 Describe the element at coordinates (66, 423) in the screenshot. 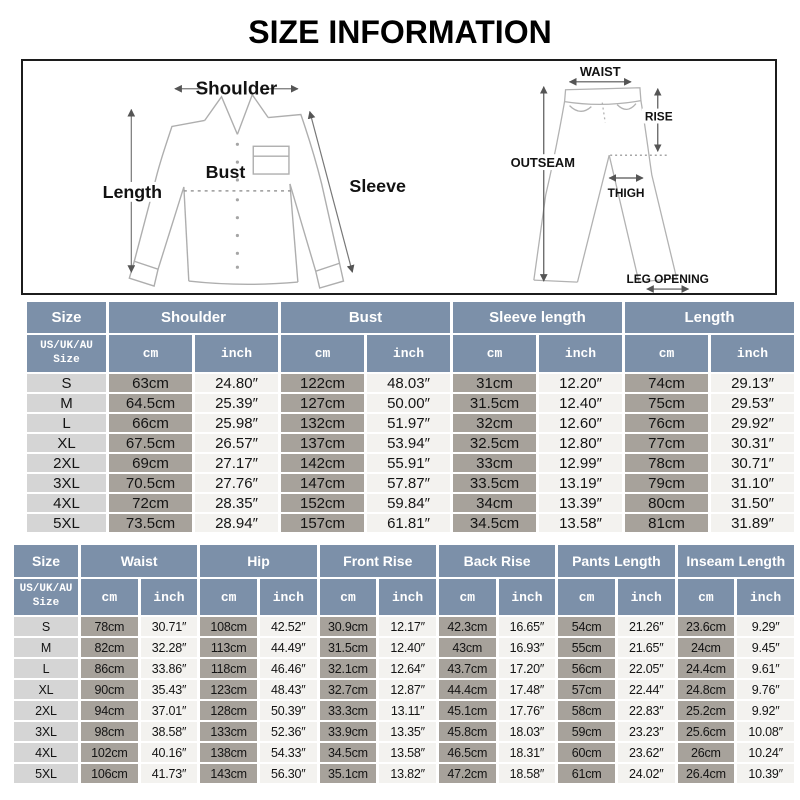

I see `size-cell: L` at that location.